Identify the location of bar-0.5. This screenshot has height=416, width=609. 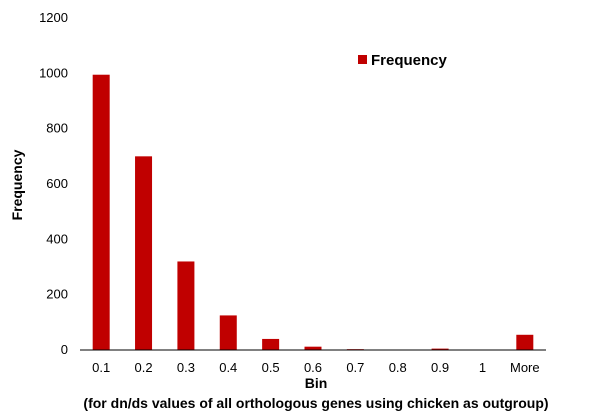
(271, 344).